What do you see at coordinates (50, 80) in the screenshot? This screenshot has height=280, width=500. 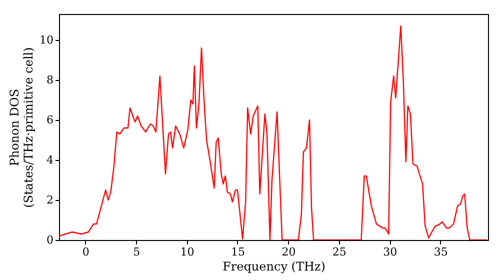 I see `y-tick-label: 8` at bounding box center [50, 80].